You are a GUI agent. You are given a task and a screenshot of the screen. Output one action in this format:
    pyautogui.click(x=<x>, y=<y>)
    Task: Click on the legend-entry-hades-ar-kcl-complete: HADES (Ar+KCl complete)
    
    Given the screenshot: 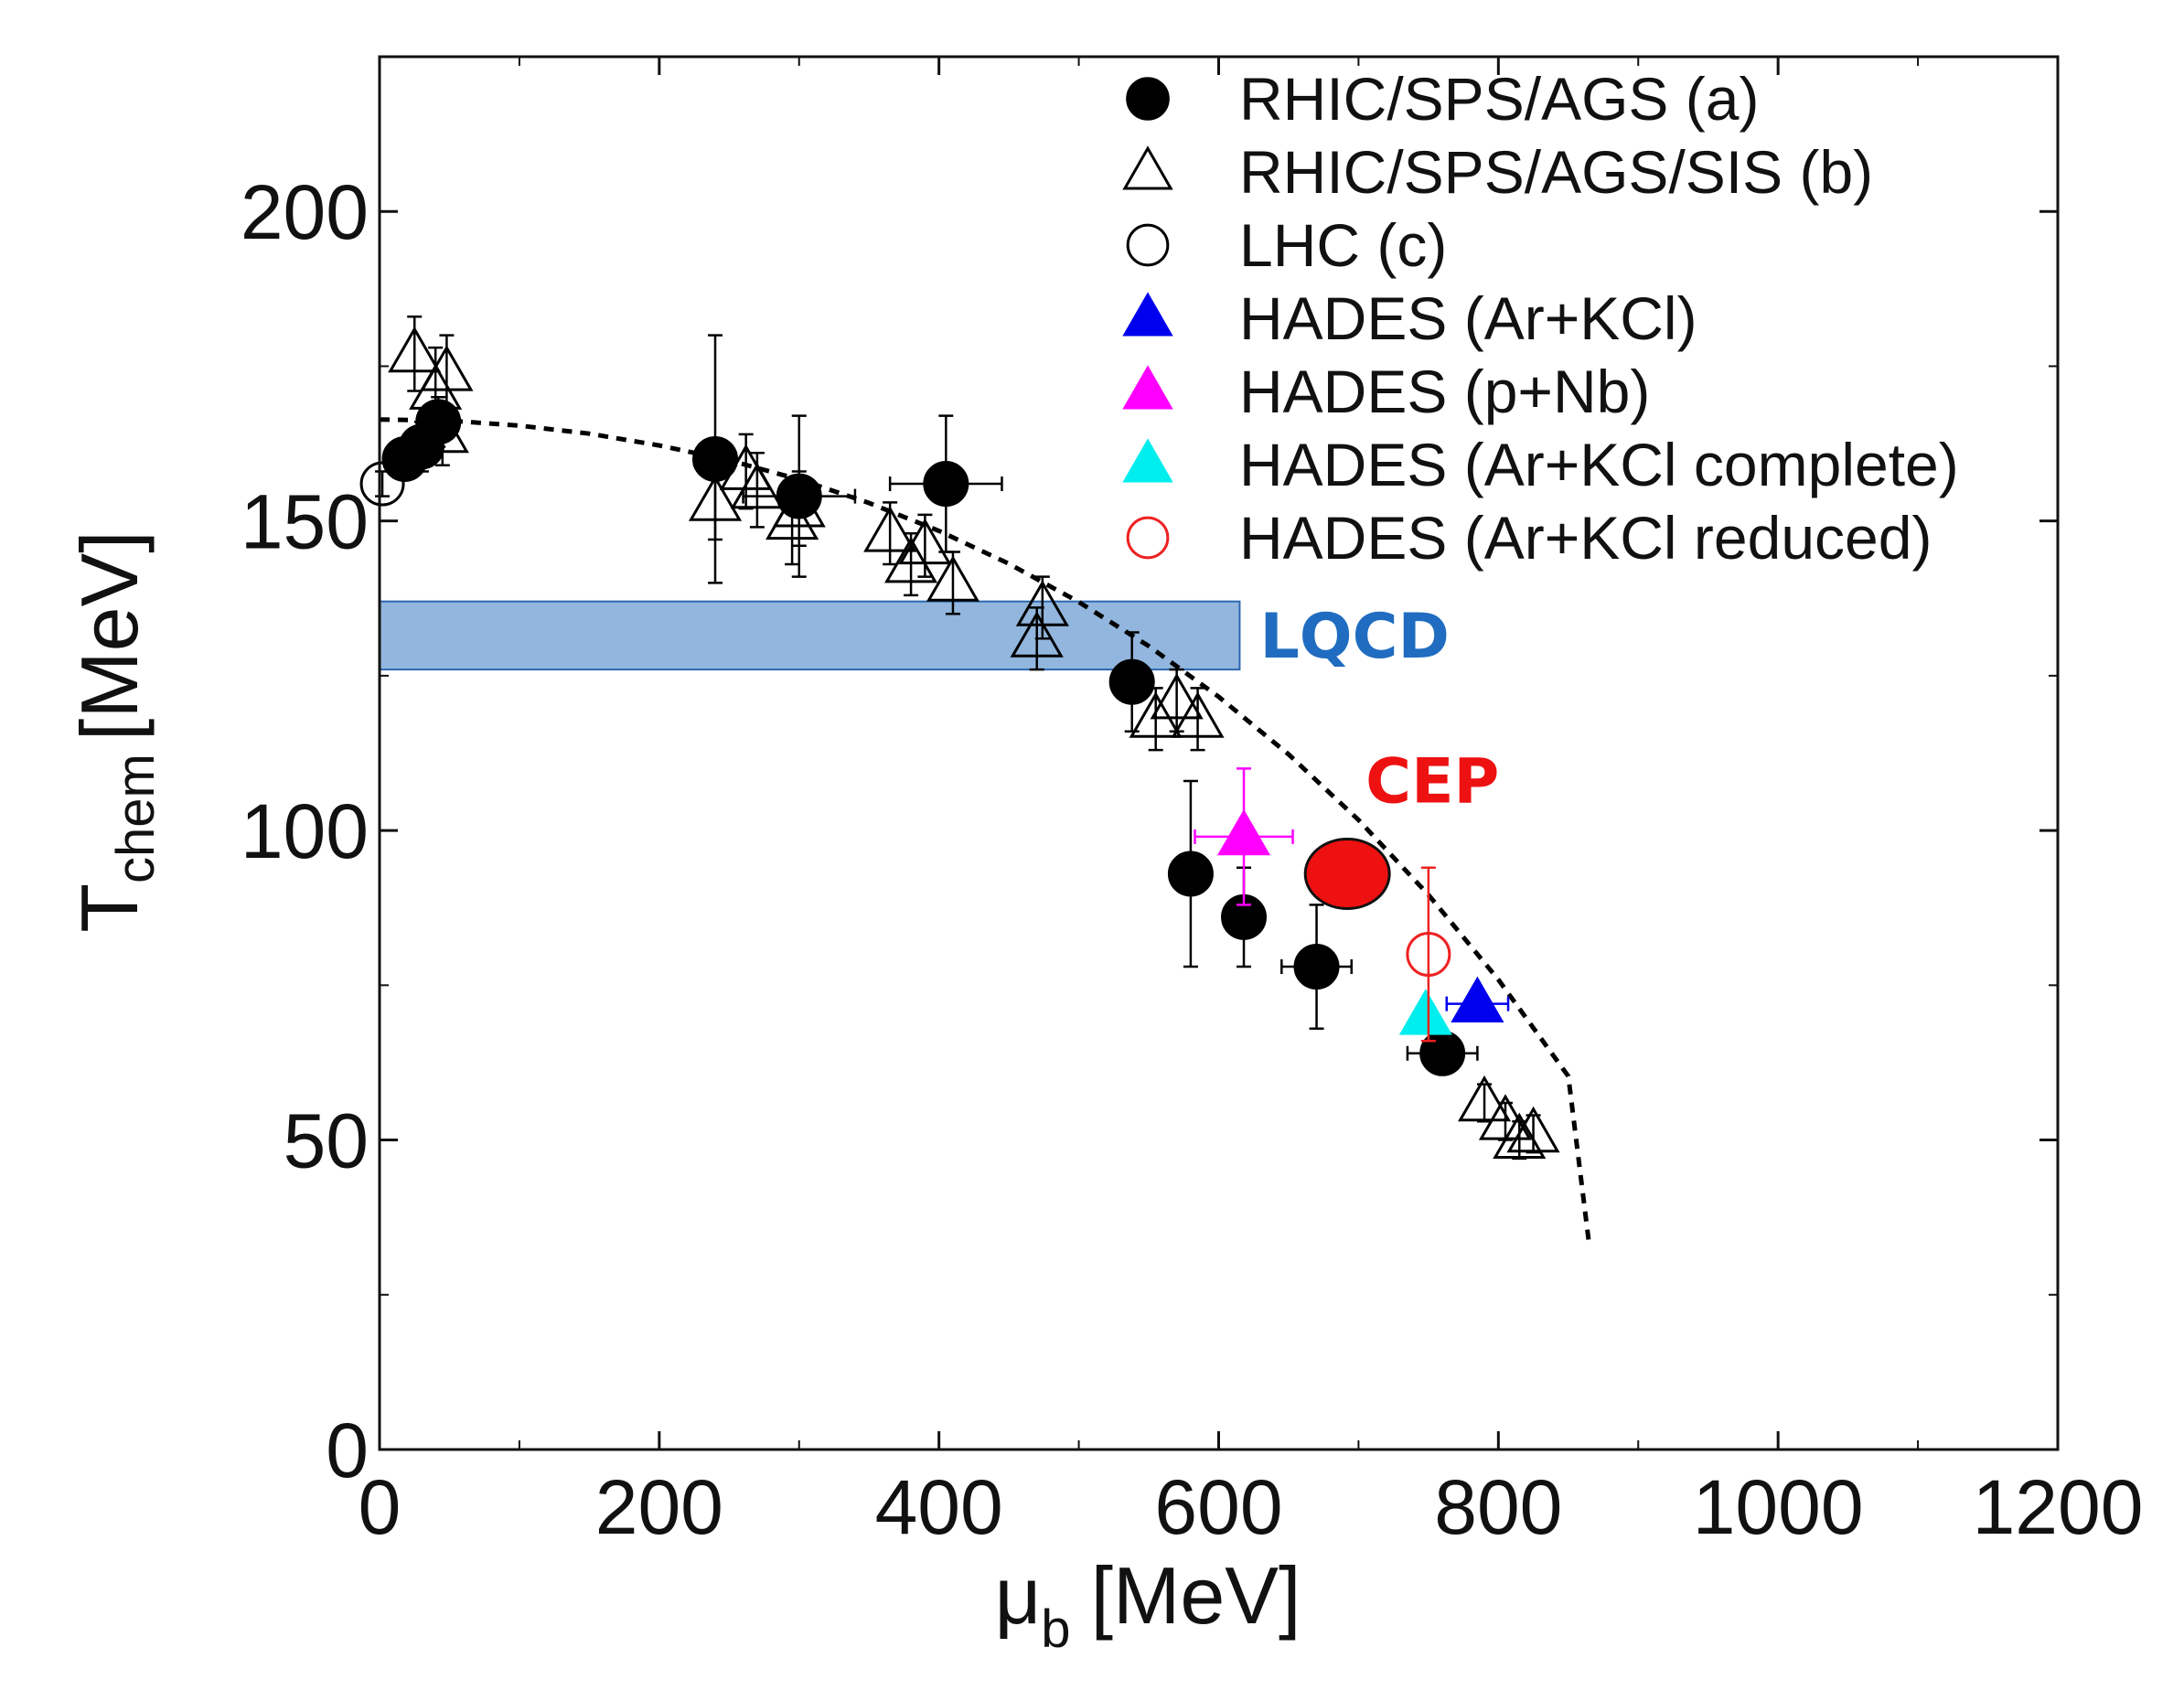 What is the action you would take?
    pyautogui.click(x=1540, y=464)
    